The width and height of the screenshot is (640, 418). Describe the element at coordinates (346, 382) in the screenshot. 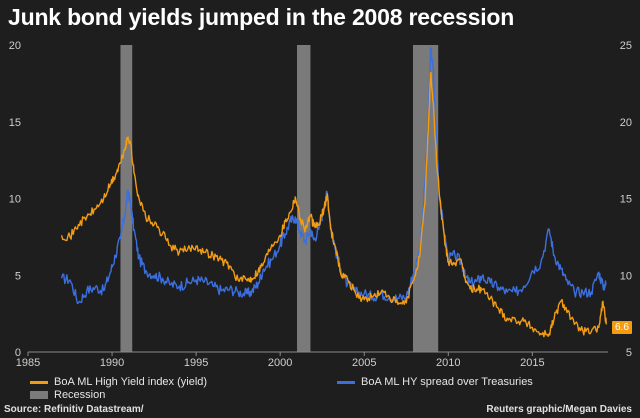

I see `legend-swatch-spread` at that location.